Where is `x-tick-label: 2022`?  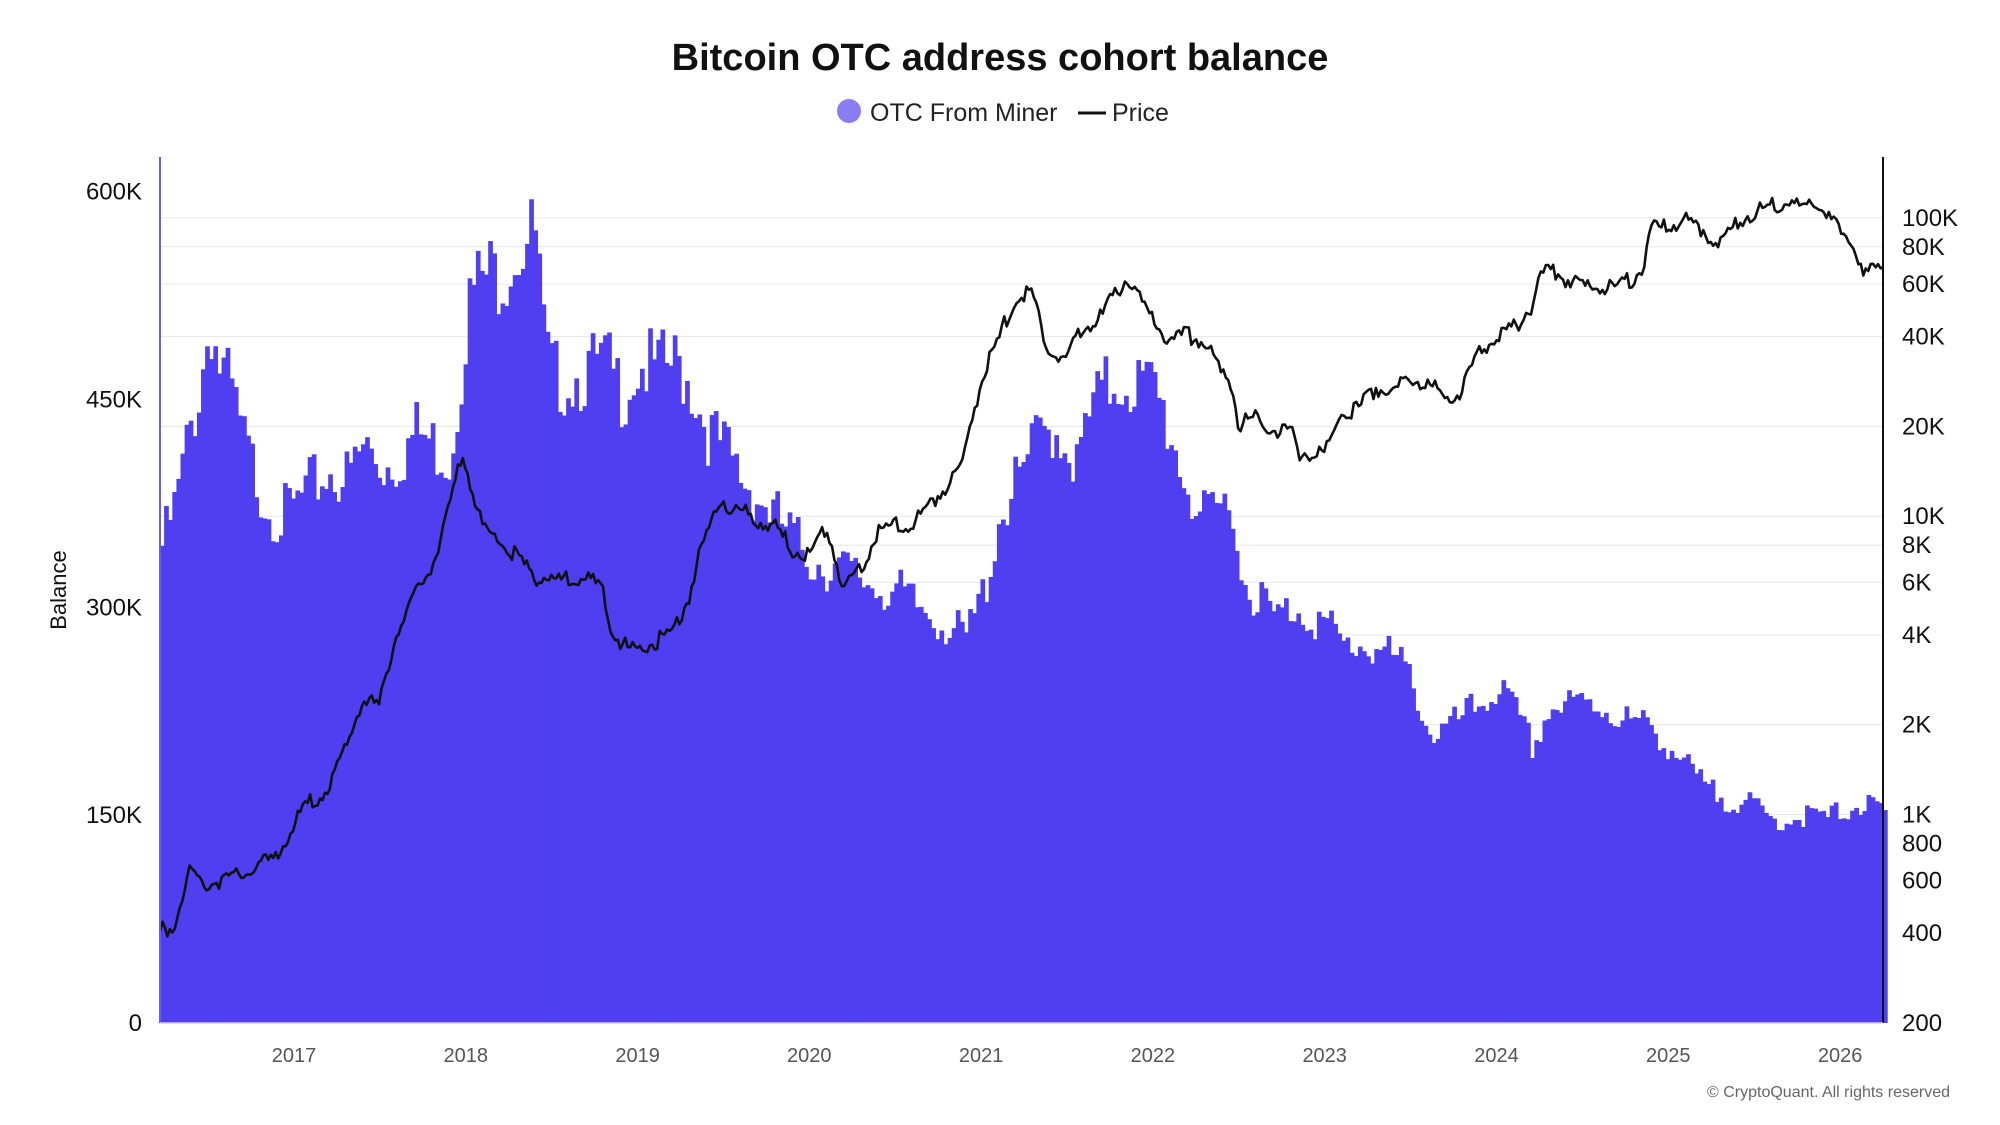
x-tick-label: 2022 is located at coordinates (1153, 1056).